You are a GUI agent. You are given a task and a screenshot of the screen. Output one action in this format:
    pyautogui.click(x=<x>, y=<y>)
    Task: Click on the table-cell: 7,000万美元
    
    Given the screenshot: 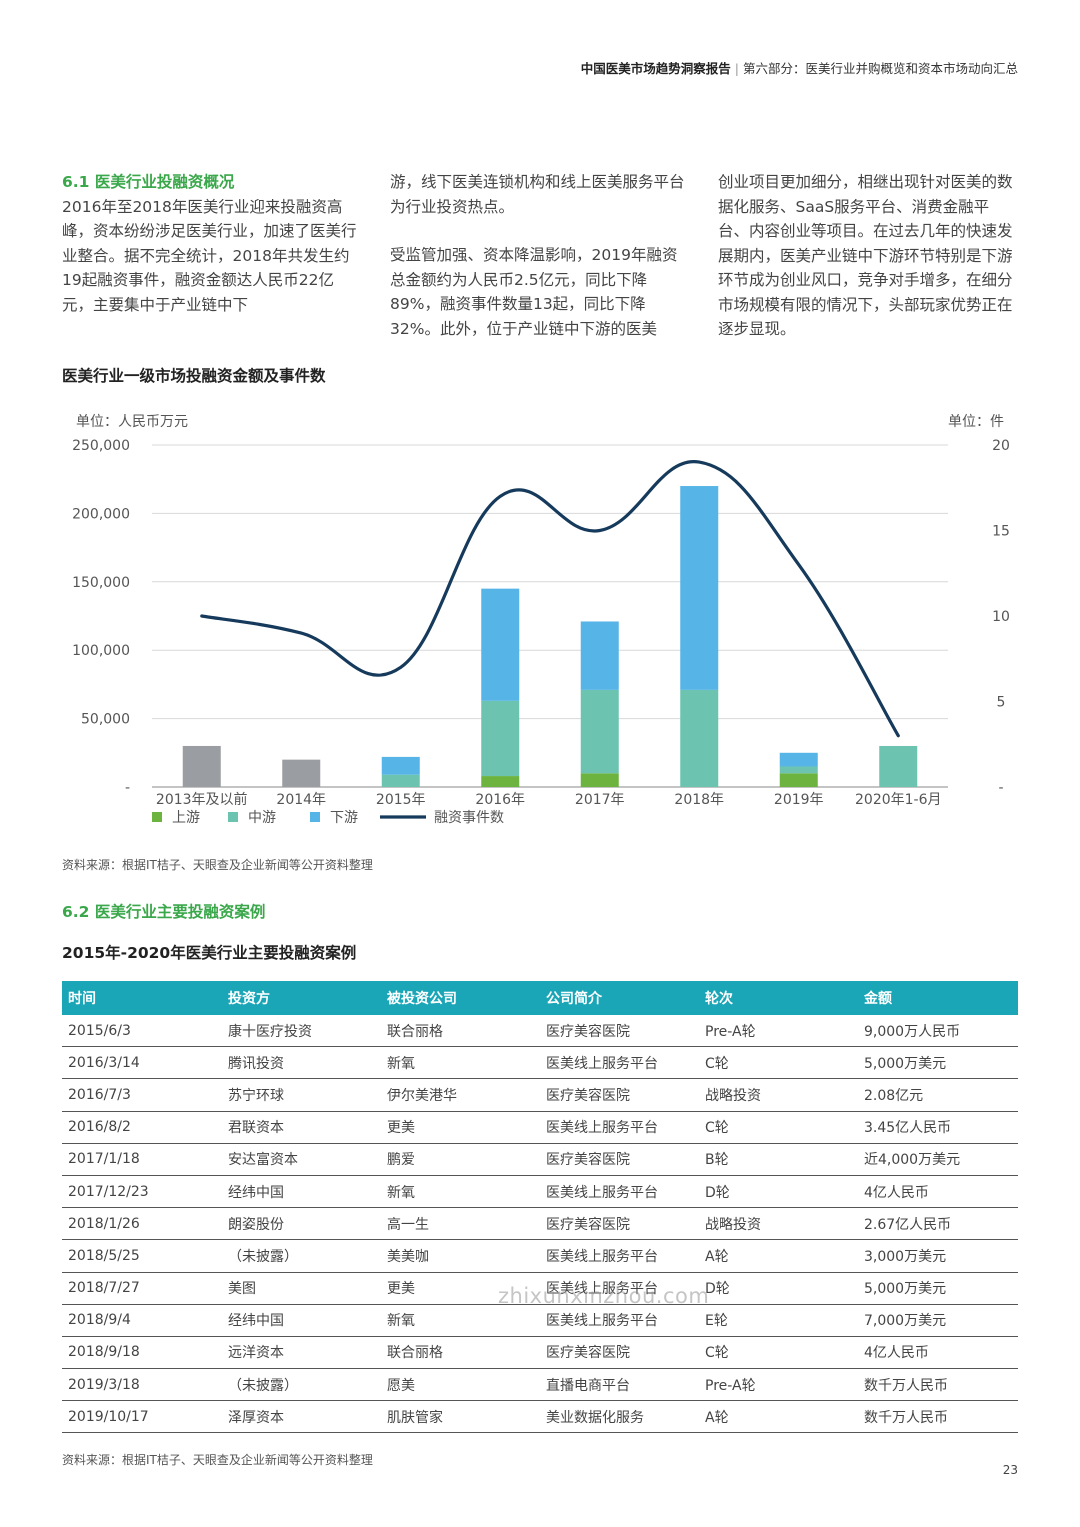 What is the action you would take?
    pyautogui.click(x=938, y=1320)
    